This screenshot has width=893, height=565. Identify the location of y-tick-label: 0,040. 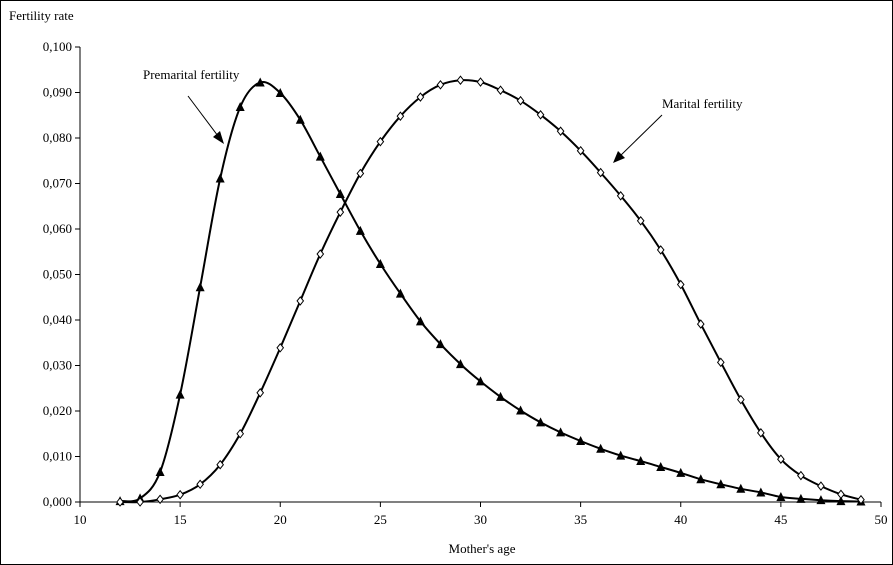
(57, 319).